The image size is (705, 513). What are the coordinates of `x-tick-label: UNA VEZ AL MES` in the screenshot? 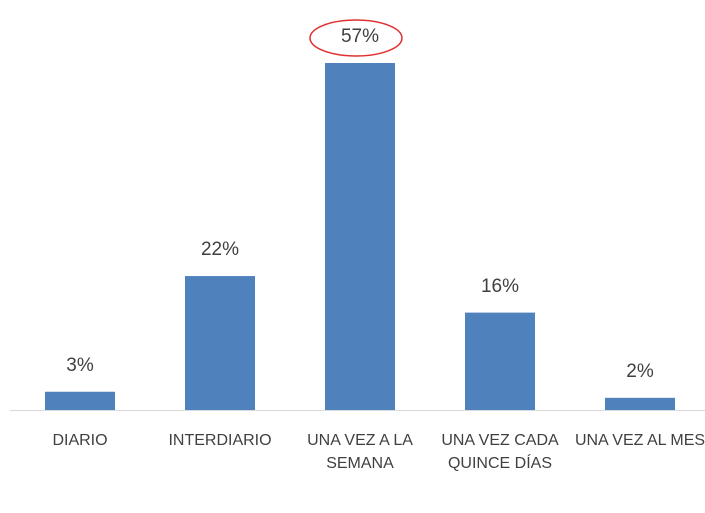 It's located at (639, 440).